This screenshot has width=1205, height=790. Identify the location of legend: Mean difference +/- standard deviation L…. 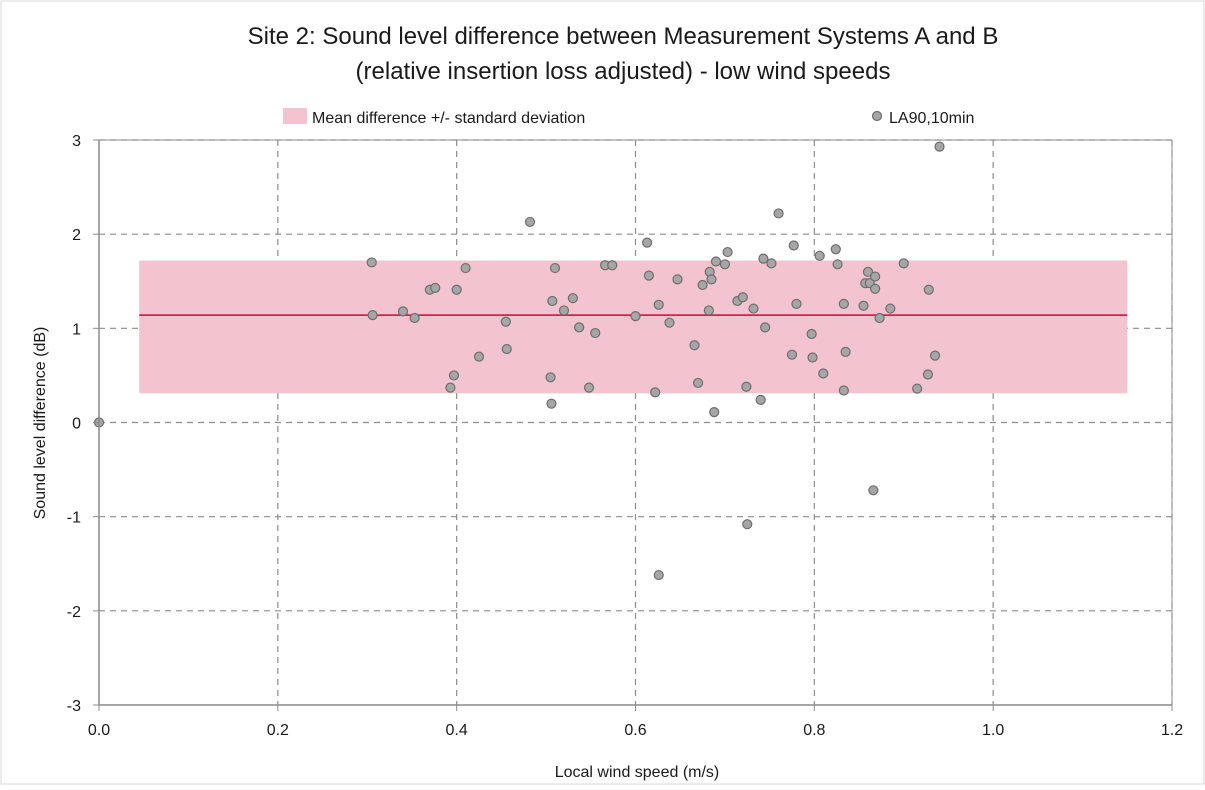
(628, 117).